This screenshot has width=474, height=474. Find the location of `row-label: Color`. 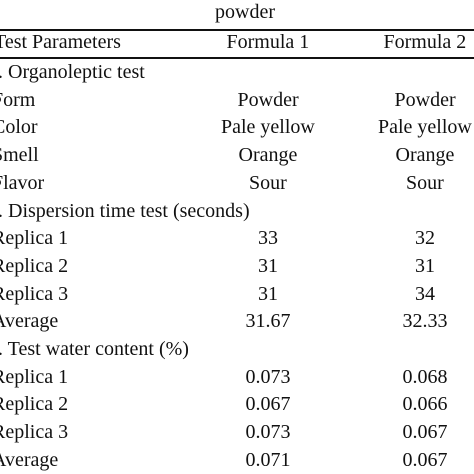

row-label: Color is located at coordinates (19, 127).